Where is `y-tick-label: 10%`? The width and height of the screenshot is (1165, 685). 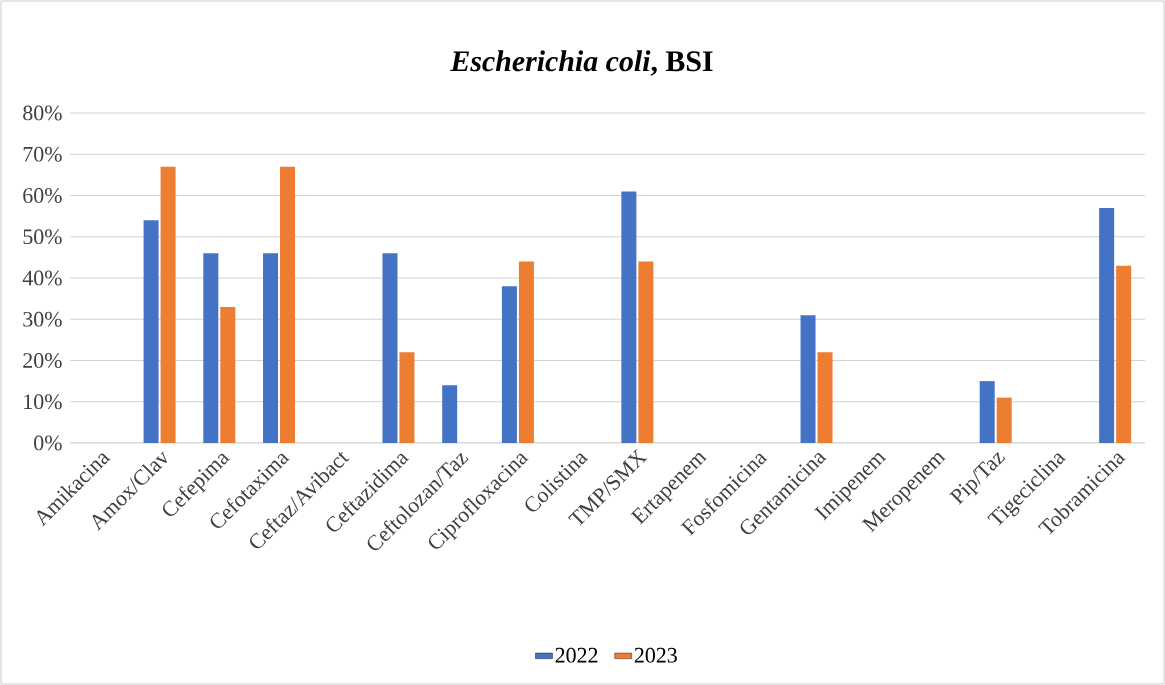 y-tick-label: 10% is located at coordinates (43, 402).